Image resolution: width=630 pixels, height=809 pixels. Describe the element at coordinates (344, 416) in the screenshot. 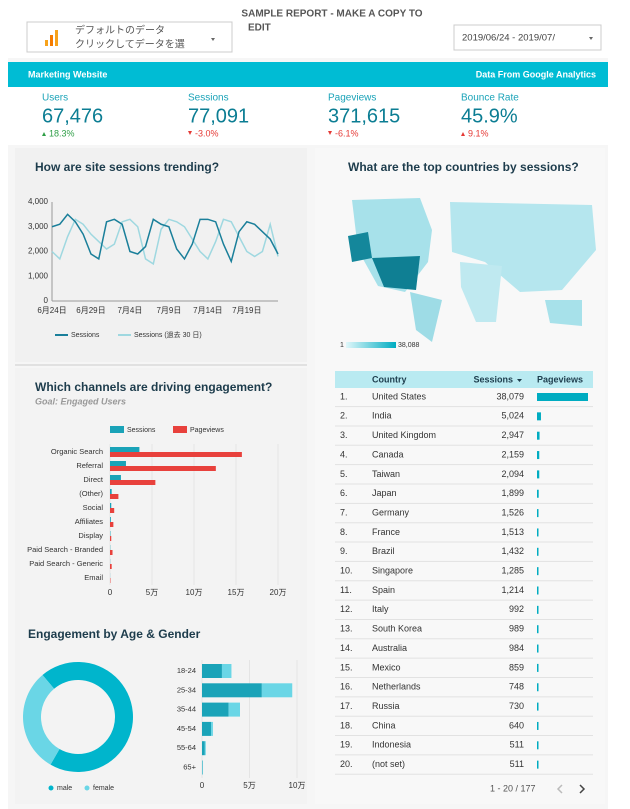

I see `rank: 2.` at that location.